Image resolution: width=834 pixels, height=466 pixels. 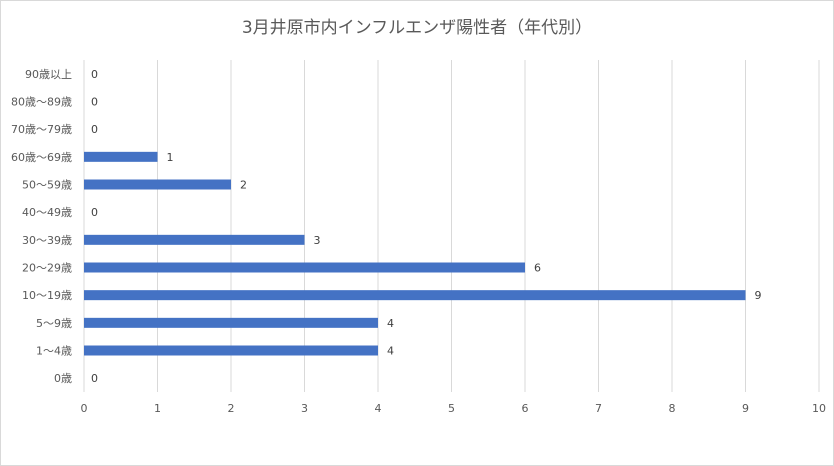 I want to click on data-label: 1, so click(x=170, y=157).